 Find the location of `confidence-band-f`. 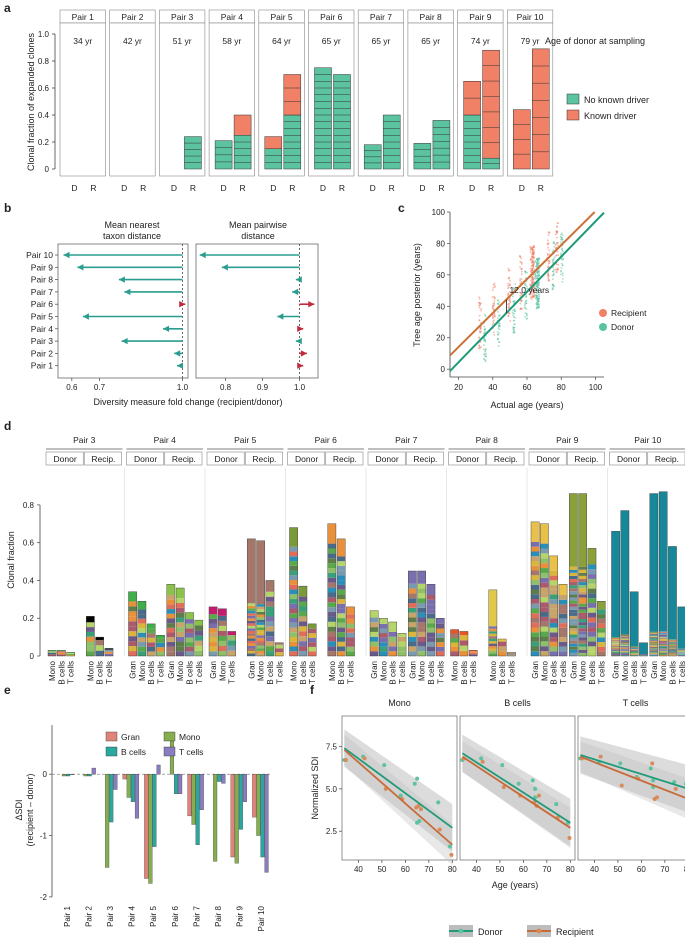

confidence-band-f is located at coordinates (516, 790).